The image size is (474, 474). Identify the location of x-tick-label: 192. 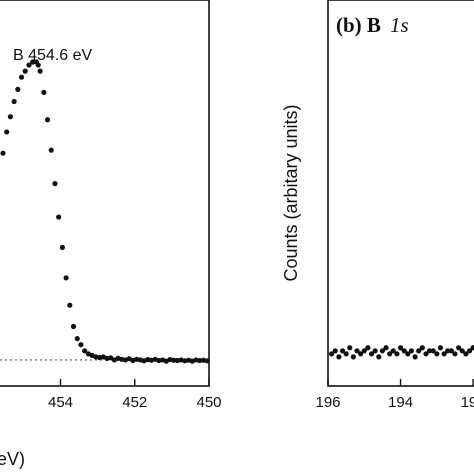
(467, 402).